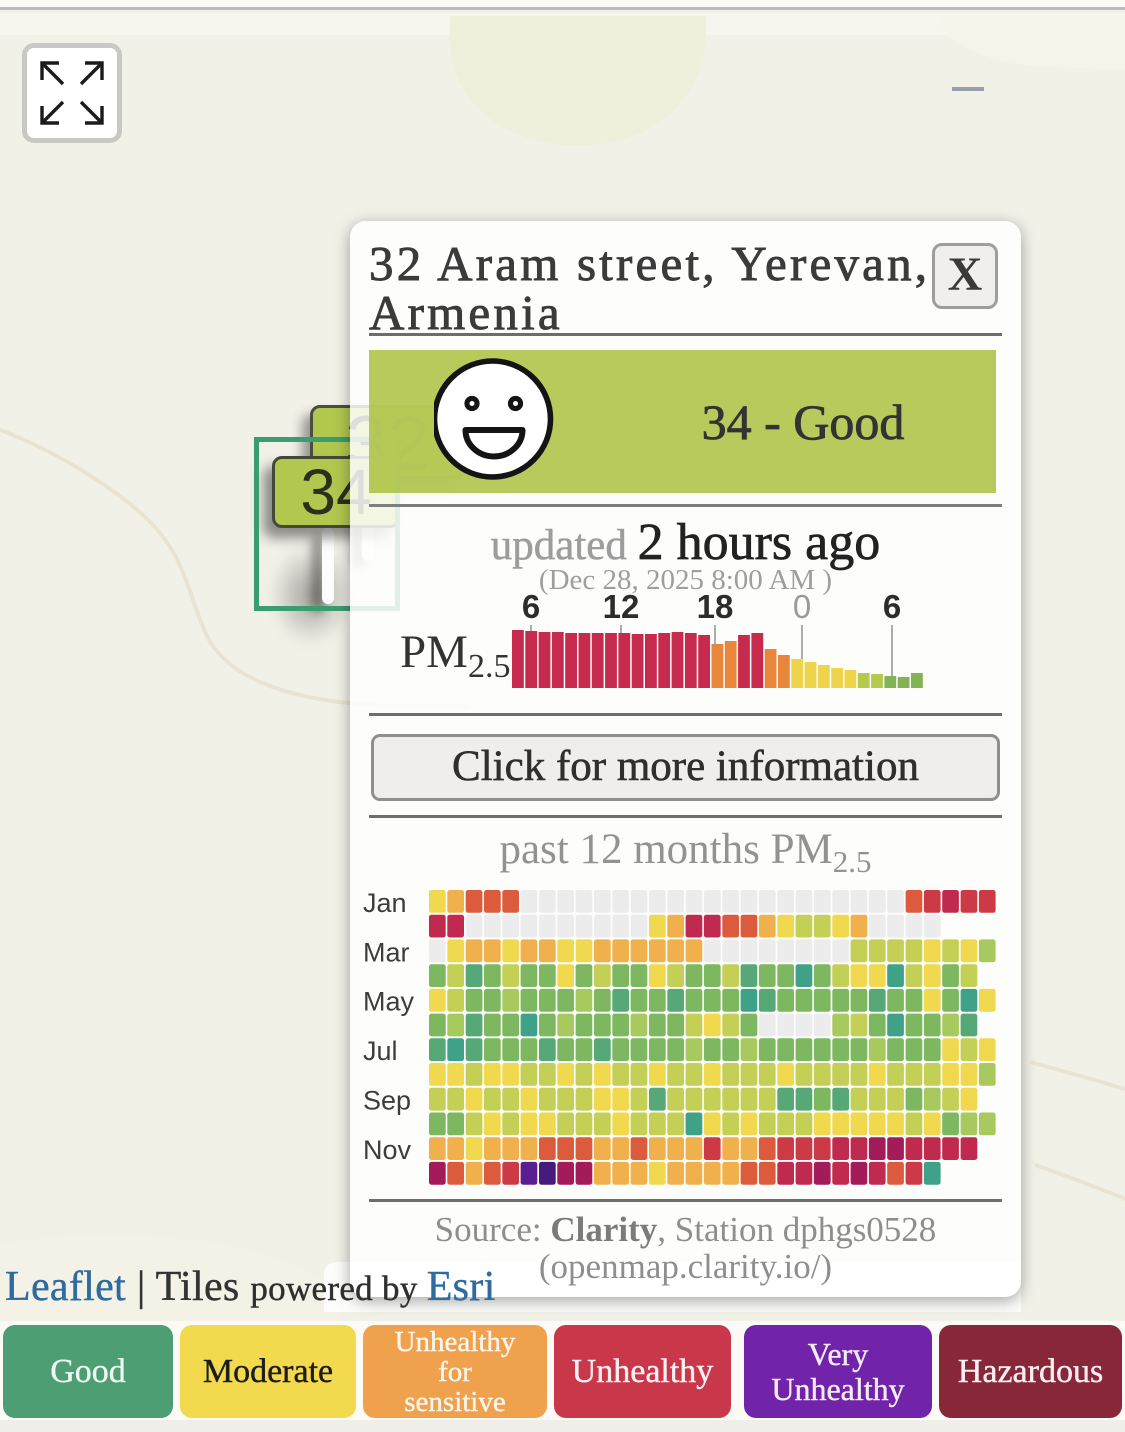  I want to click on svg-text: May, so click(389, 1002).